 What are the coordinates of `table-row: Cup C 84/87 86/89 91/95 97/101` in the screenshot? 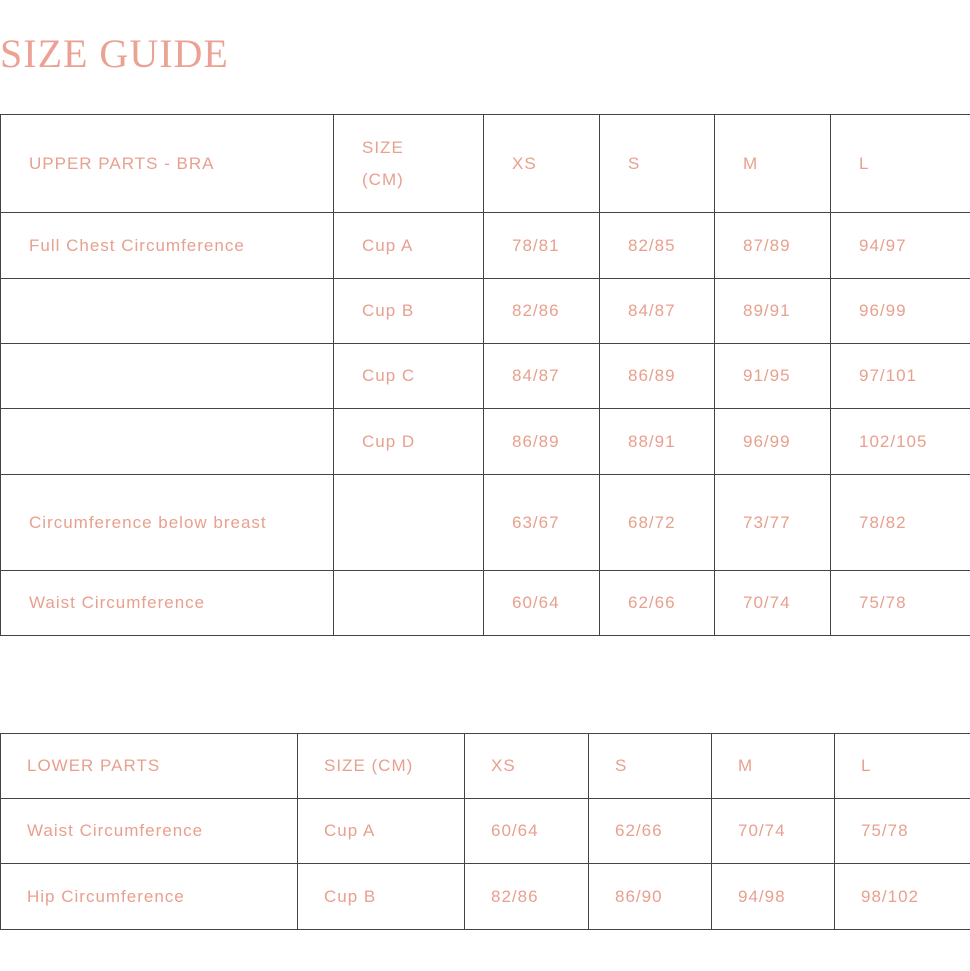 It's located at (485, 376).